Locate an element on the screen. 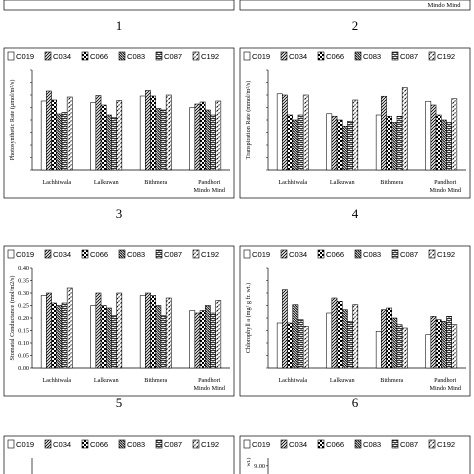 The image size is (474, 474). panel-number-4: 4 is located at coordinates (355, 213).